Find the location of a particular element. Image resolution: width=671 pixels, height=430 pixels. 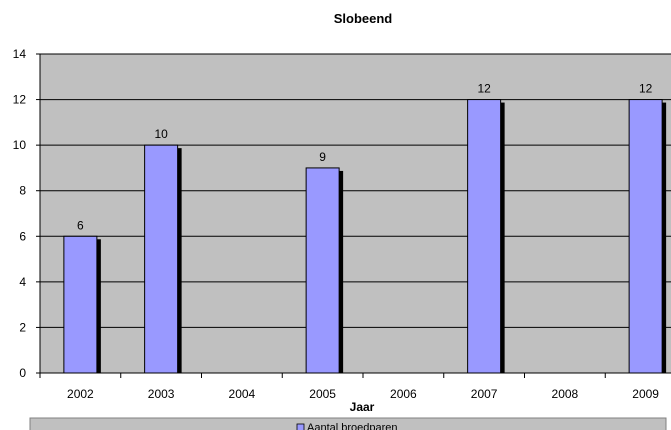

x-axis-title: Jaar is located at coordinates (362, 407).